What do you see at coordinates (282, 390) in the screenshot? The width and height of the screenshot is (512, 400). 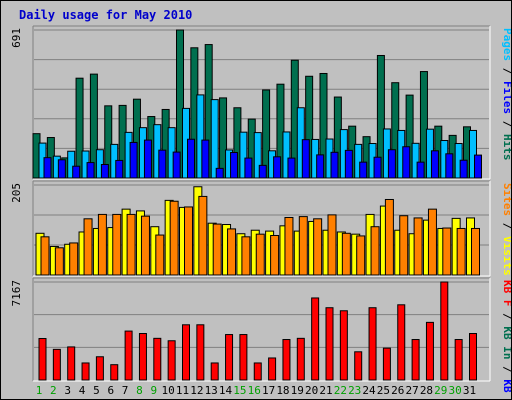 I see `x-tick-label-18: 18` at bounding box center [282, 390].